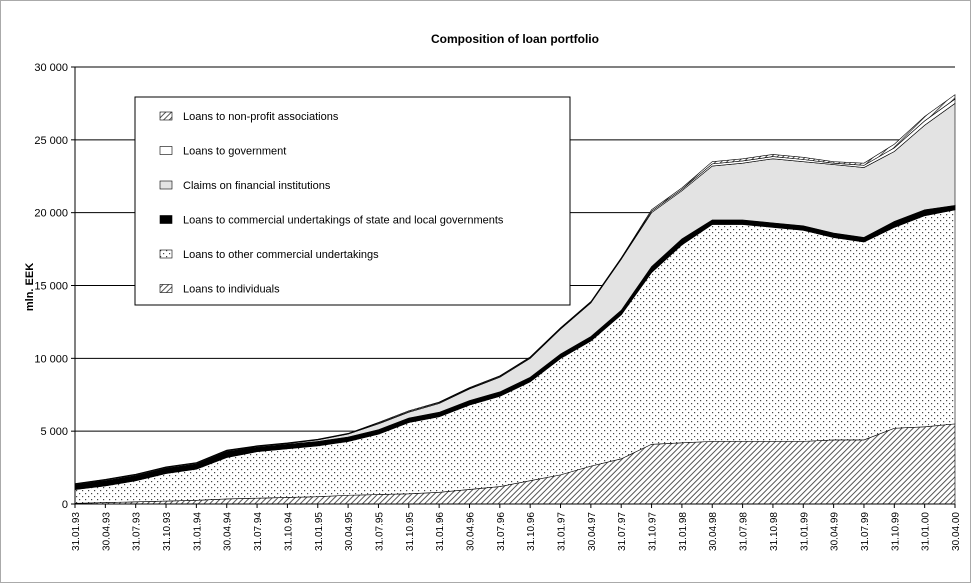  What do you see at coordinates (895, 531) in the screenshot?
I see `x-tick-label: 31.10.99` at bounding box center [895, 531].